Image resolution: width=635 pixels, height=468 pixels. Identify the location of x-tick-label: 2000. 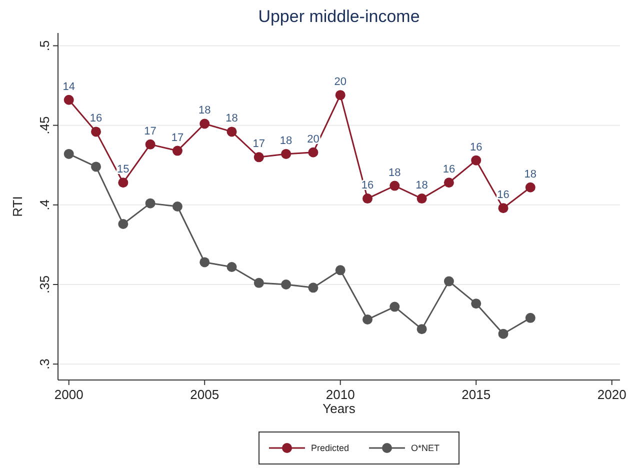
(69, 394).